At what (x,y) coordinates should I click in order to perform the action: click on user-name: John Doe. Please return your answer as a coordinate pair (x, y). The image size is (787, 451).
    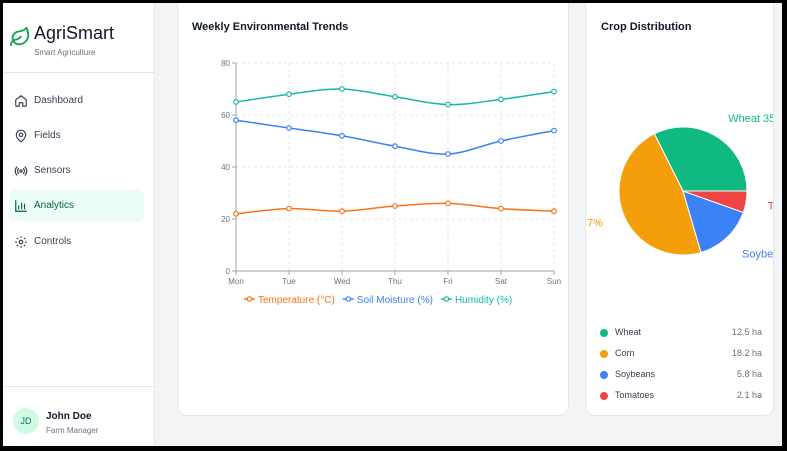
    Looking at the image, I should click on (69, 416).